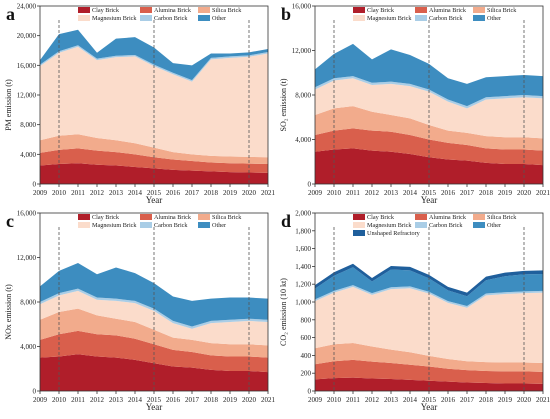 This screenshot has width=550, height=419. I want to click on y-axis-label: CO₂ emission (10 kt), so click(283, 312).